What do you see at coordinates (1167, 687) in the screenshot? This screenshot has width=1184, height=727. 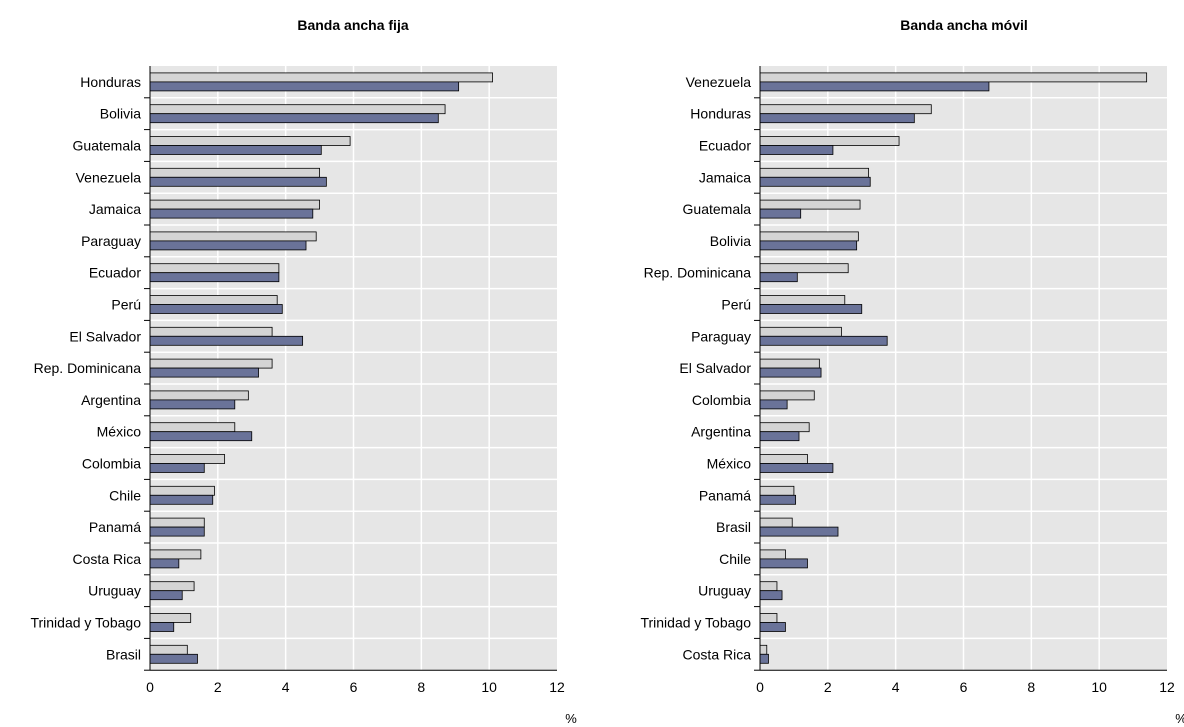 I see `x-tick-label: 12` at bounding box center [1167, 687].